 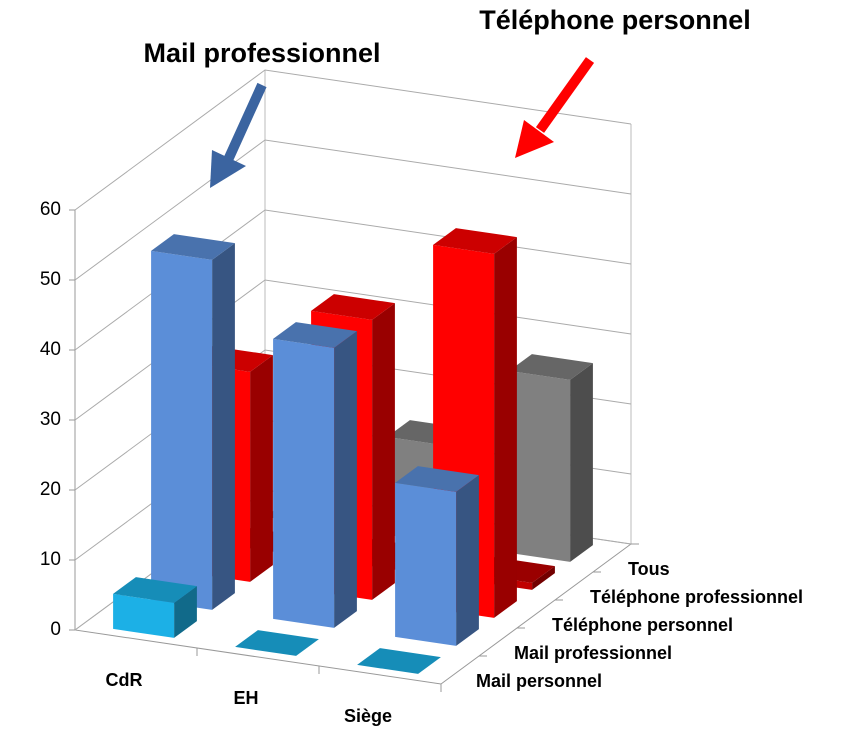 I want to click on series-label: Tous, so click(x=649, y=569).